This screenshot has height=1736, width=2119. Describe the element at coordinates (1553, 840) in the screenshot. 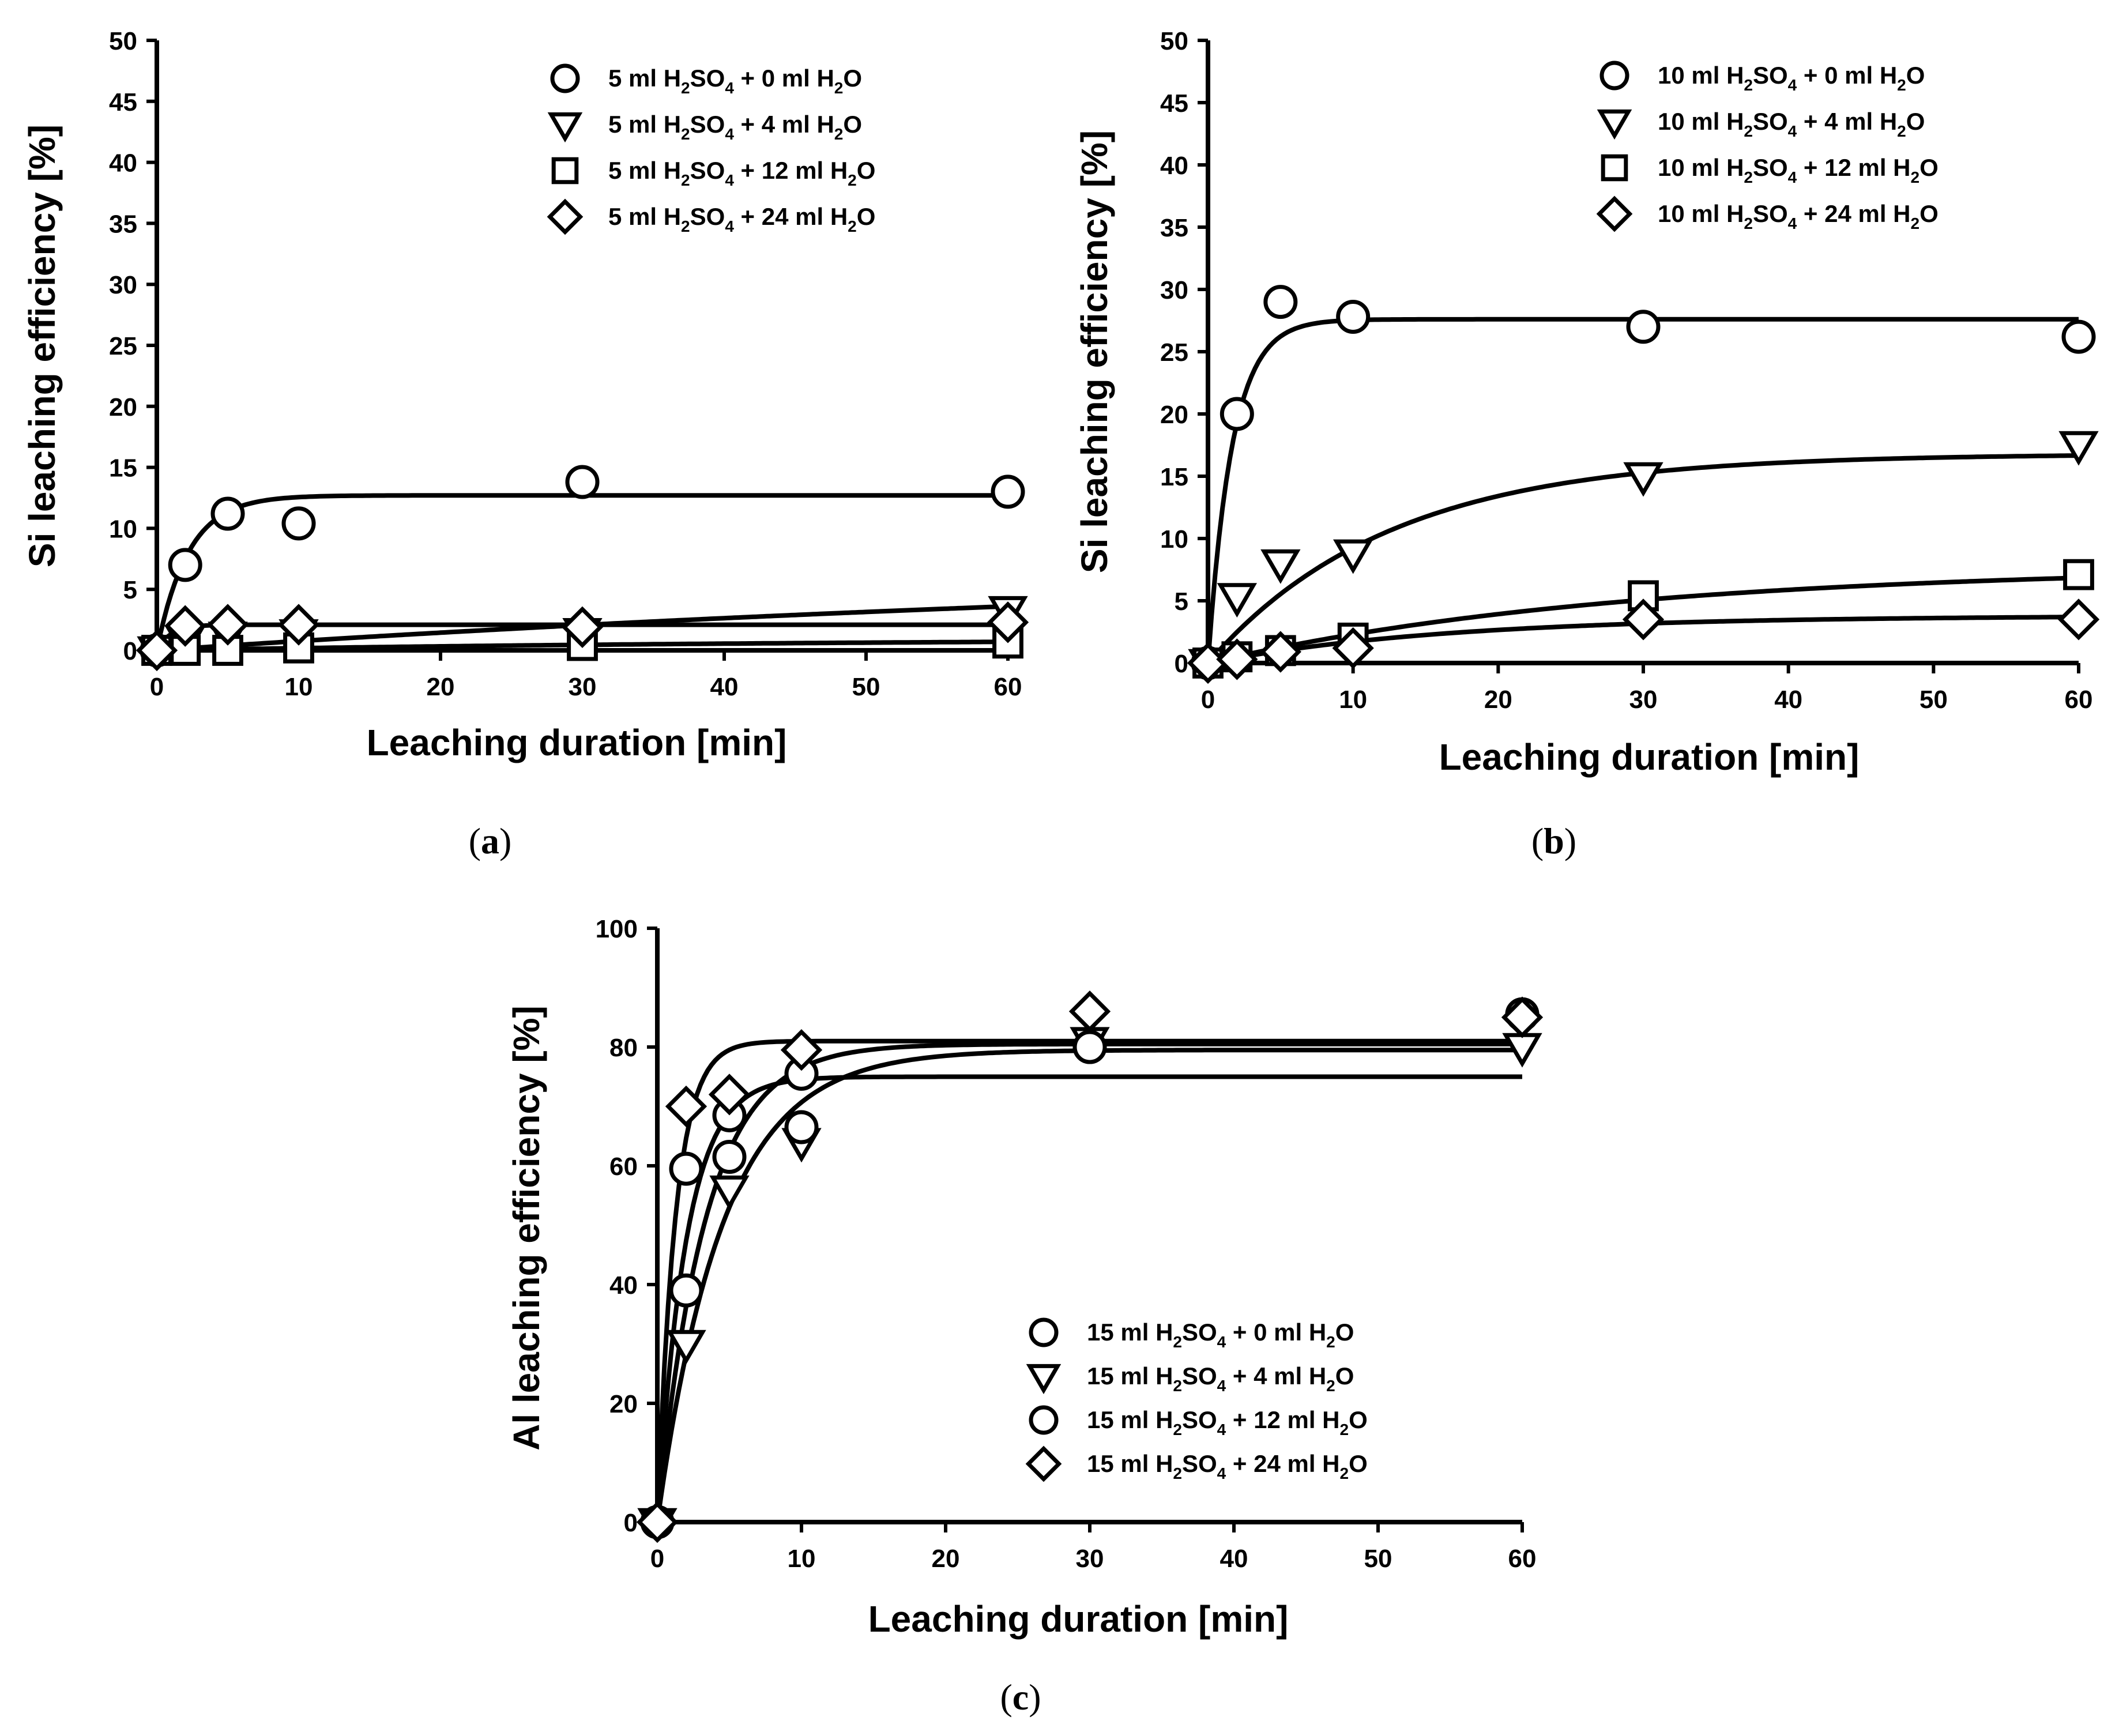

I see `panel-label: (b)` at that location.